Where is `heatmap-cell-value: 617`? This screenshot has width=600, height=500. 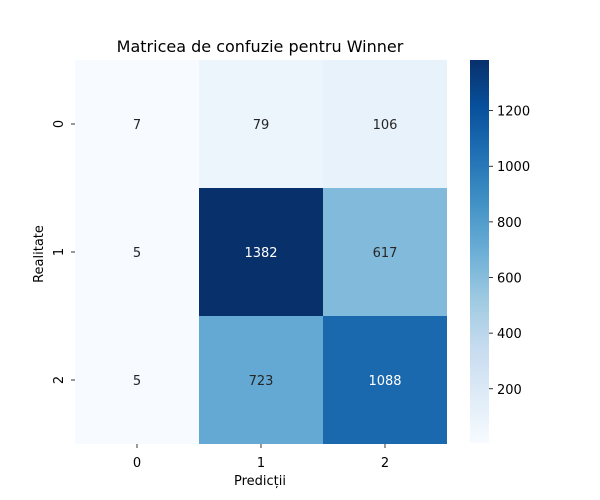
heatmap-cell-value: 617 is located at coordinates (385, 253).